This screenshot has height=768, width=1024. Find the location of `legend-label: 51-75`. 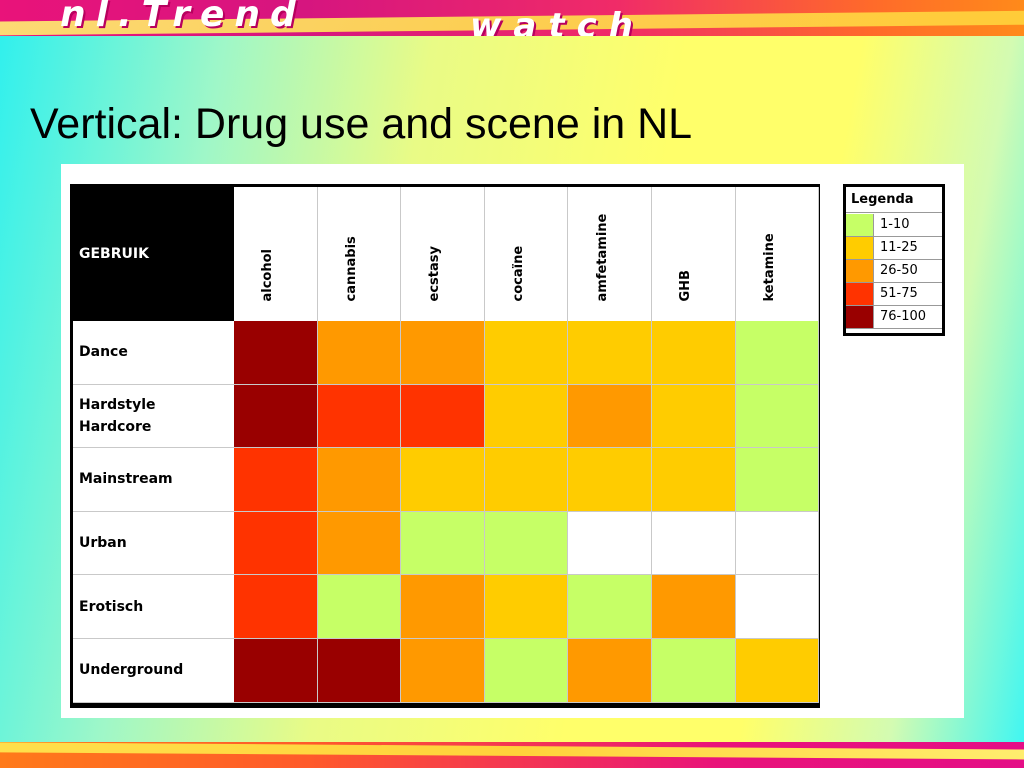

legend-label: 51-75 is located at coordinates (899, 293).